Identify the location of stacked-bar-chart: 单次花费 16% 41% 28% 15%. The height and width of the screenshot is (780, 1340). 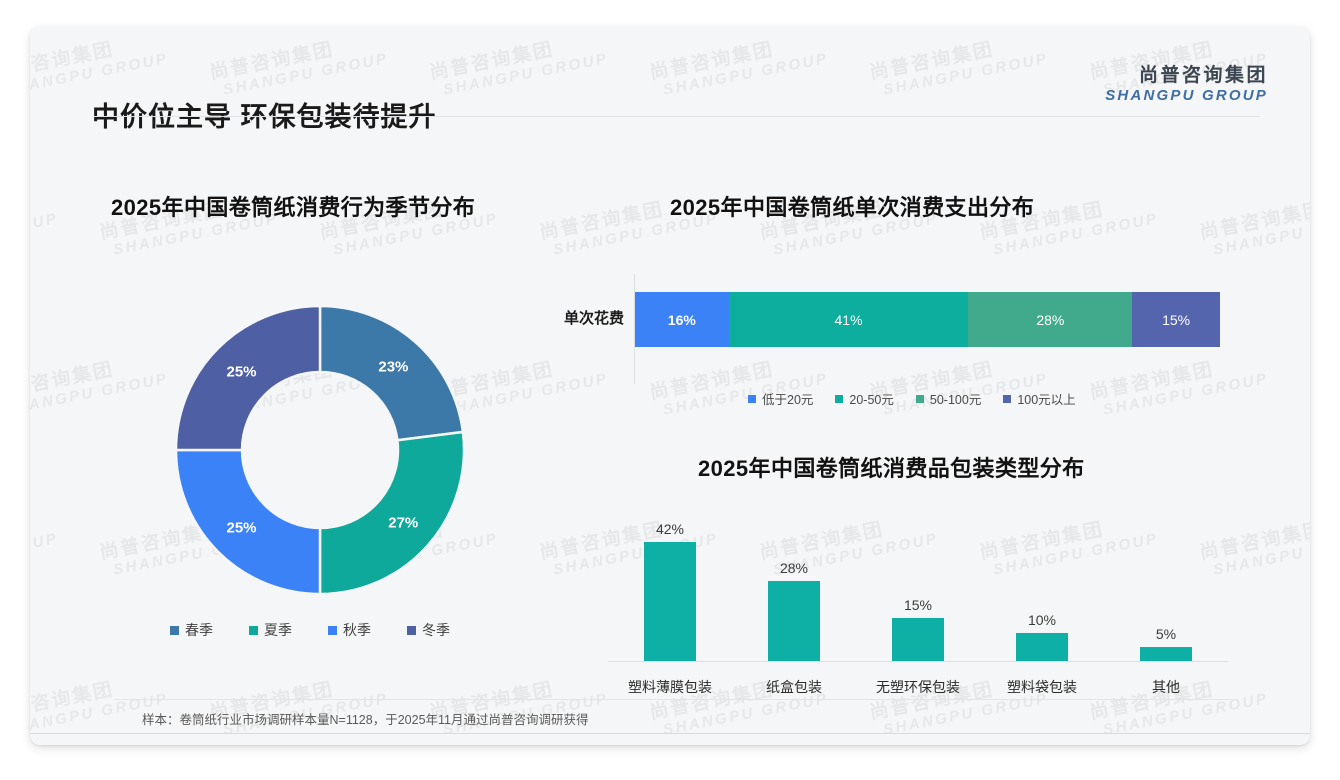
(890, 331).